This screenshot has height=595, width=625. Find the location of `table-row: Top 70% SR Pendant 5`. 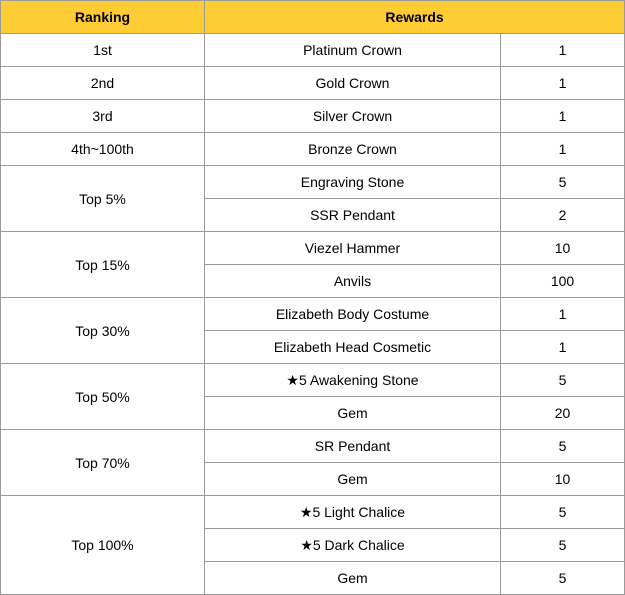

table-row: Top 70% SR Pendant 5 is located at coordinates (312, 462).